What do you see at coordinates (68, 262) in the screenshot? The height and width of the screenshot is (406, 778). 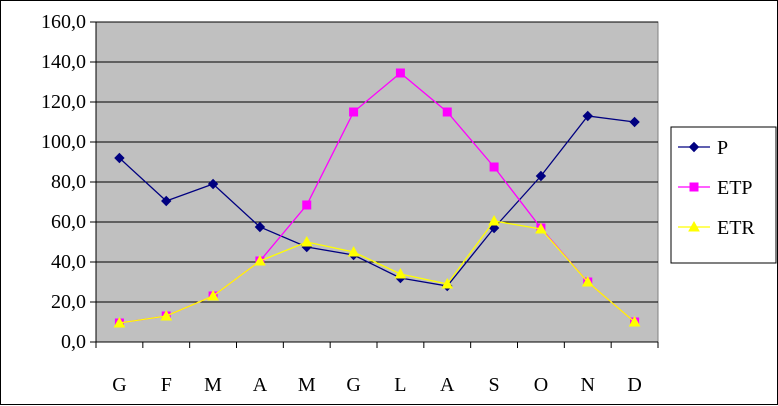 I see `y-tick-label: 40,0` at bounding box center [68, 262].